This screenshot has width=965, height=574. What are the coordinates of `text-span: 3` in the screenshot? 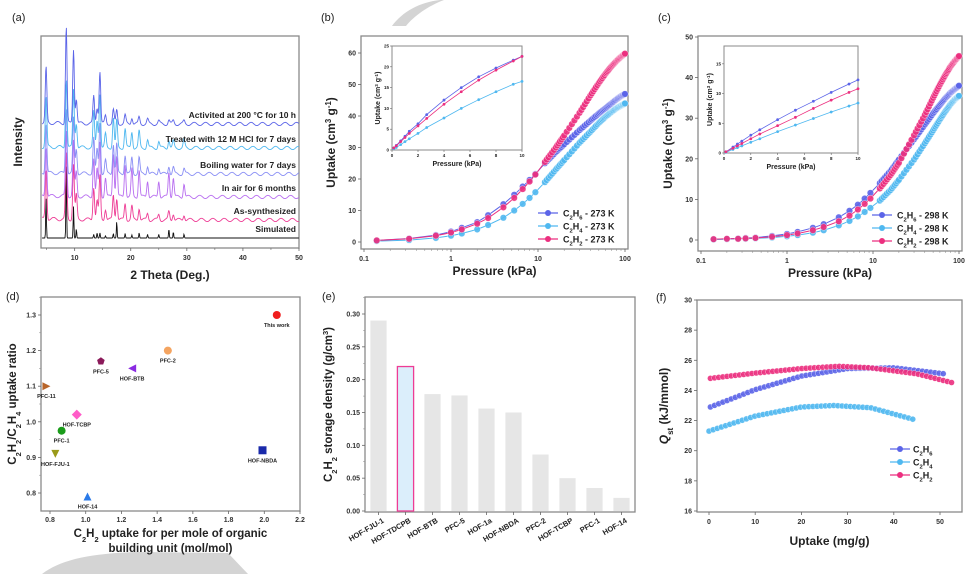 It's located at (376, 85).